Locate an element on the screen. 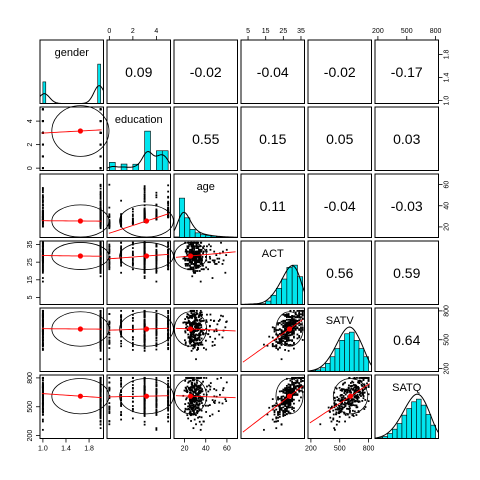 Image resolution: width=480 pixels, height=480 pixels. hist-bar-age is located at coordinates (197, 235).